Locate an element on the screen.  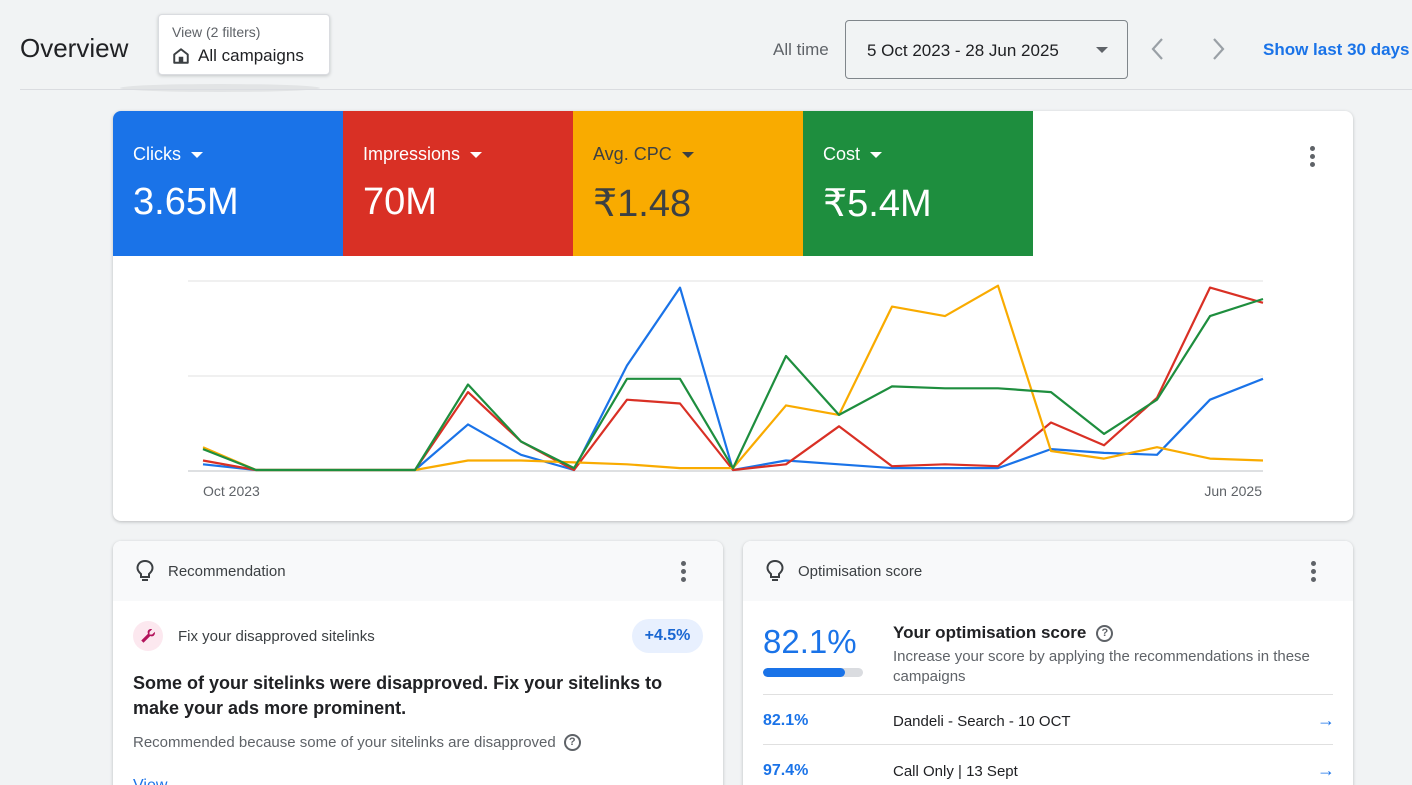
metric-tile-cost: Cost ₹5.4M is located at coordinates (918, 183).